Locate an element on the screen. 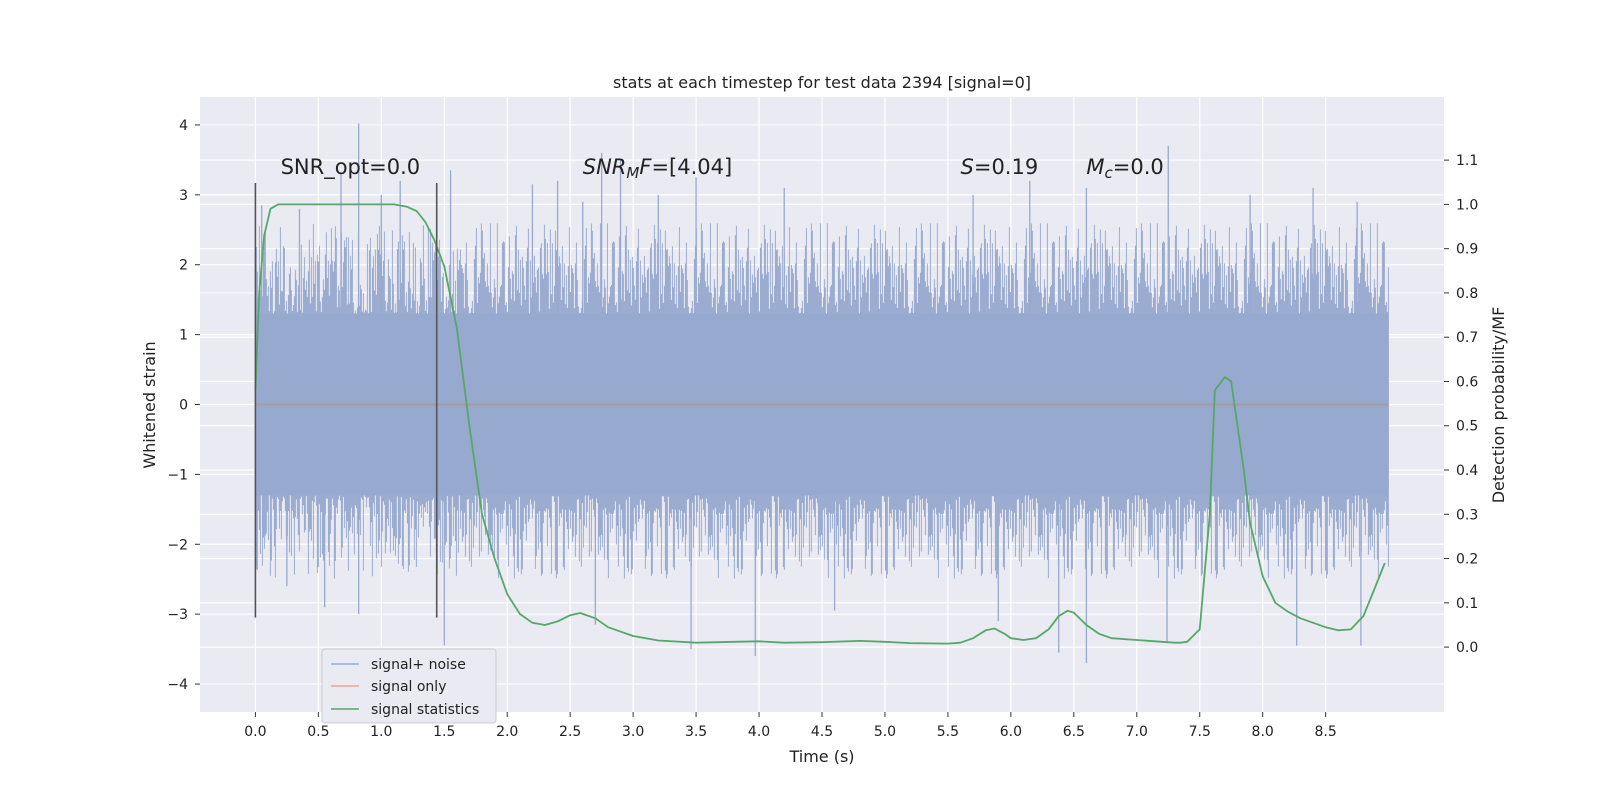 The image size is (1600, 800). x-tick-label: 2.0 is located at coordinates (507, 732).